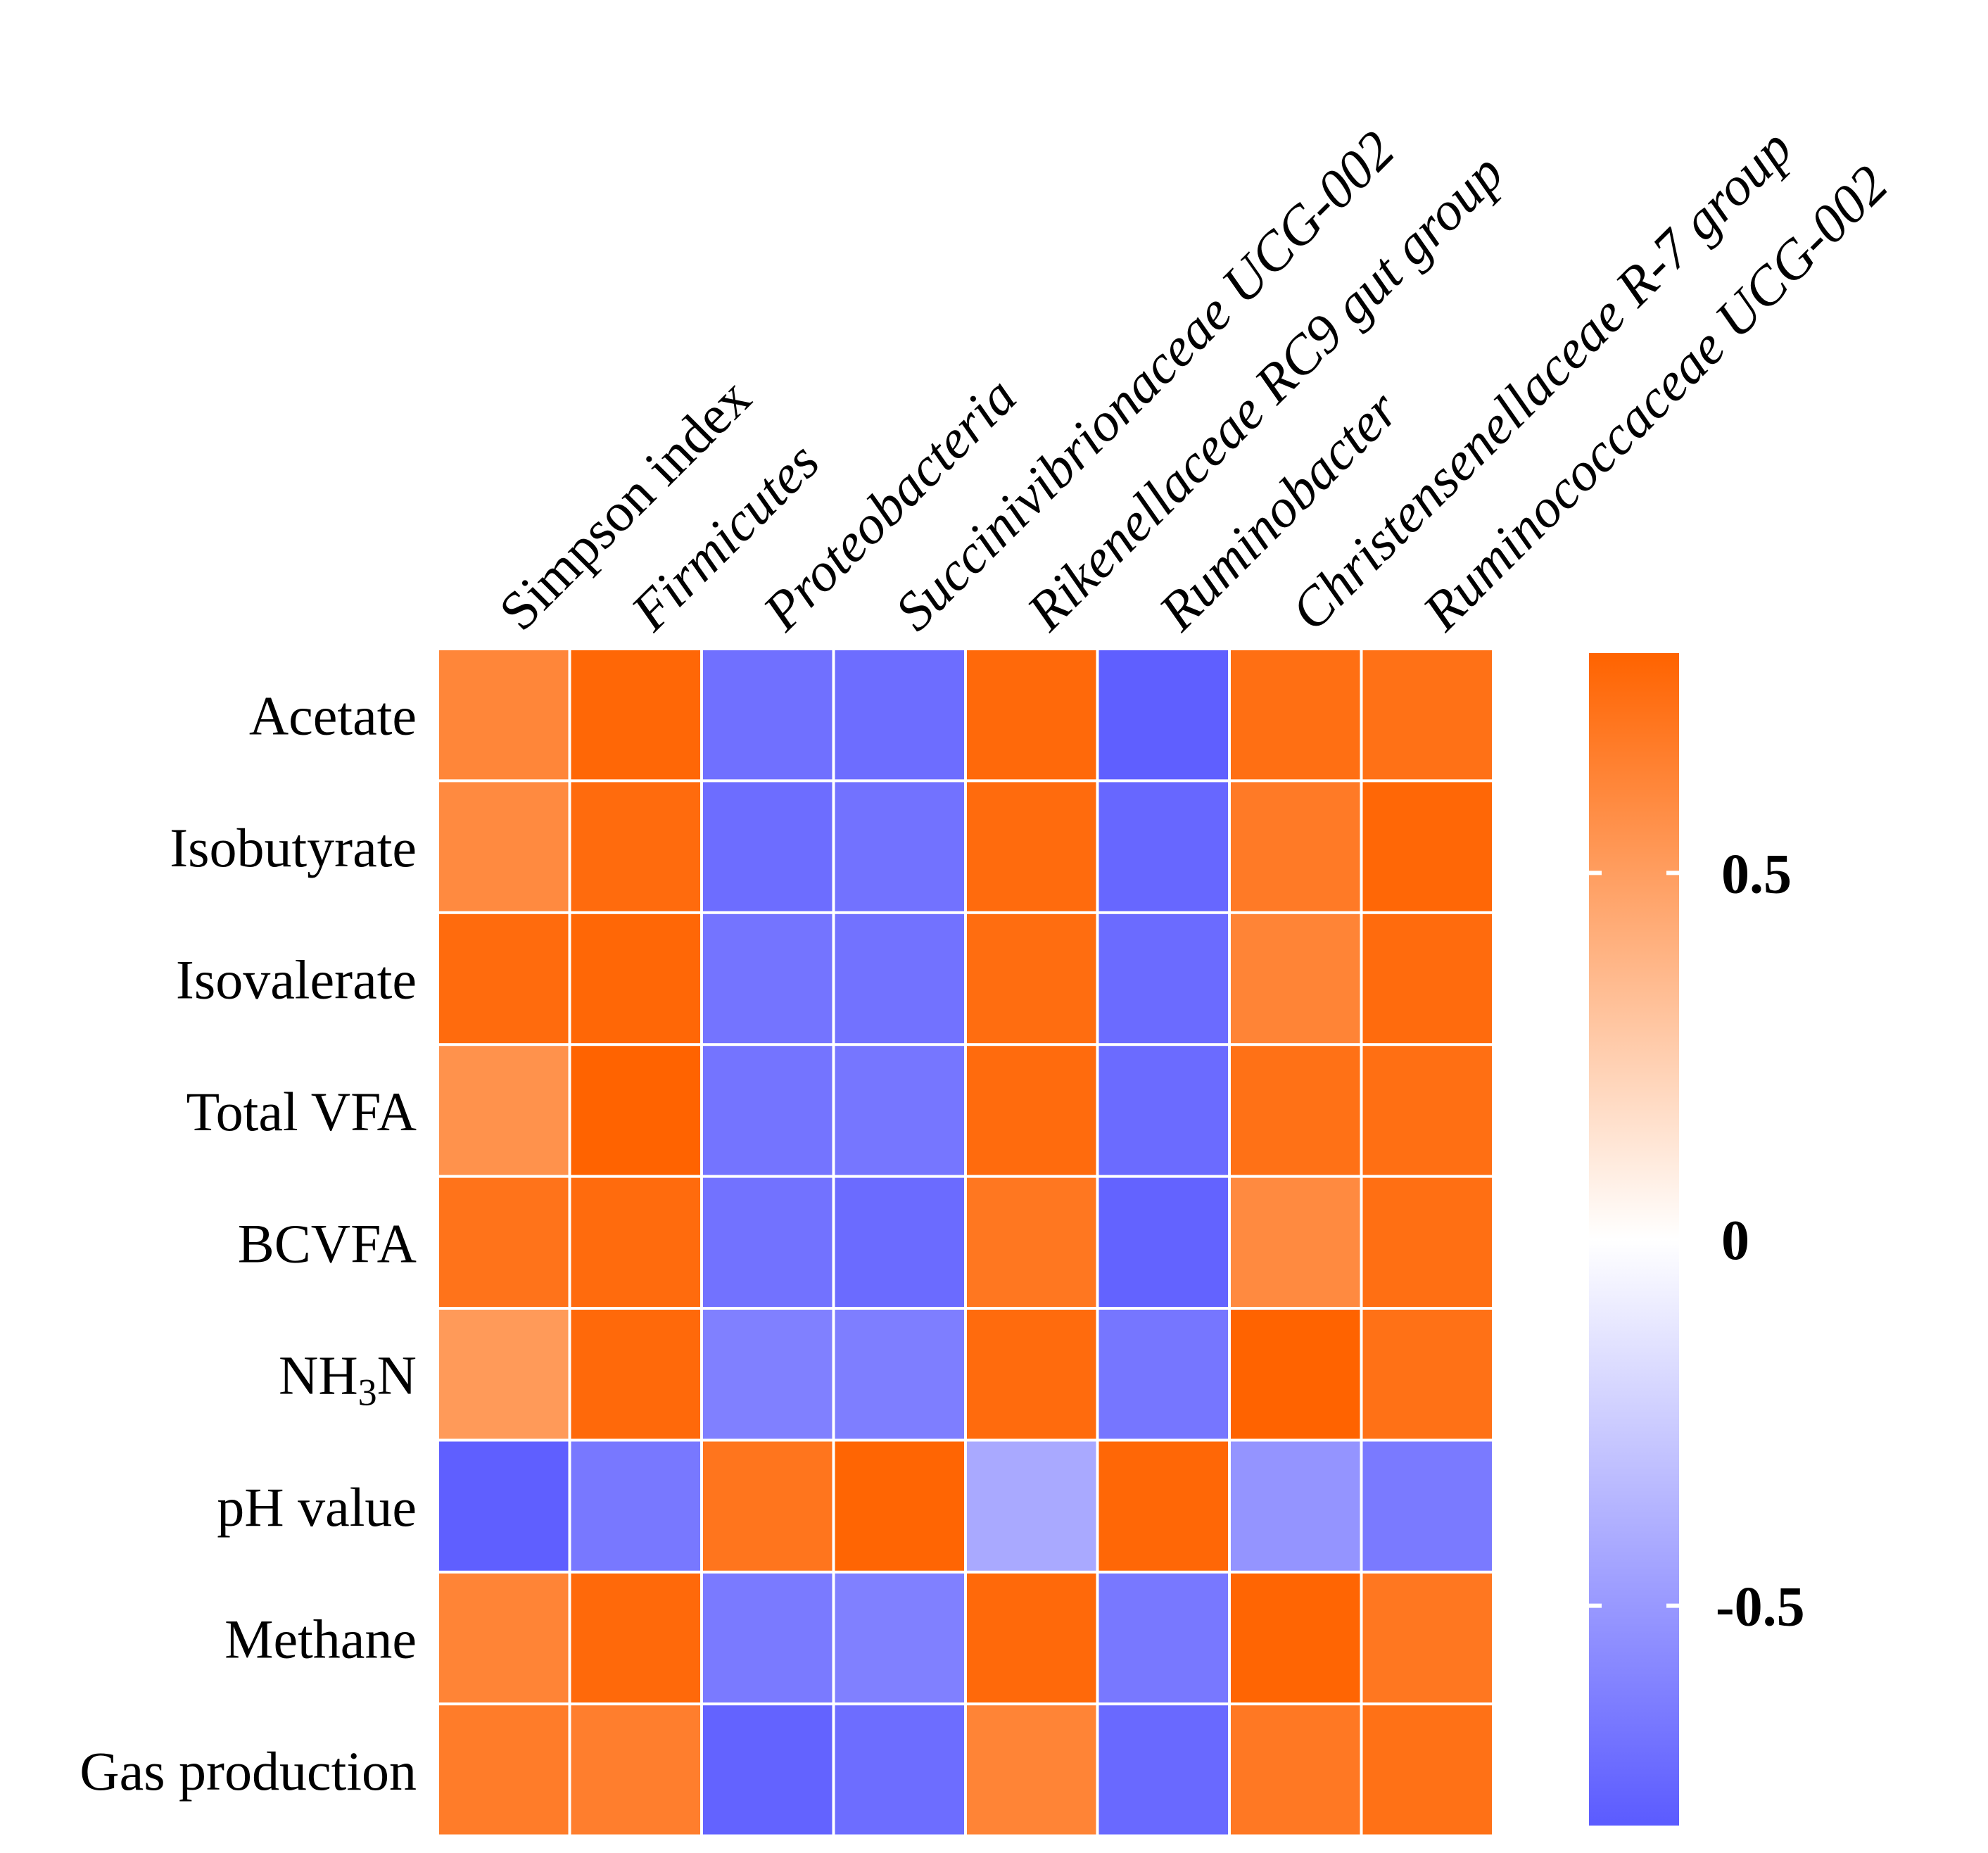 This screenshot has width=1988, height=1853. What do you see at coordinates (1760, 1607) in the screenshot?
I see `colorbar-tick-label: -0.5` at bounding box center [1760, 1607].